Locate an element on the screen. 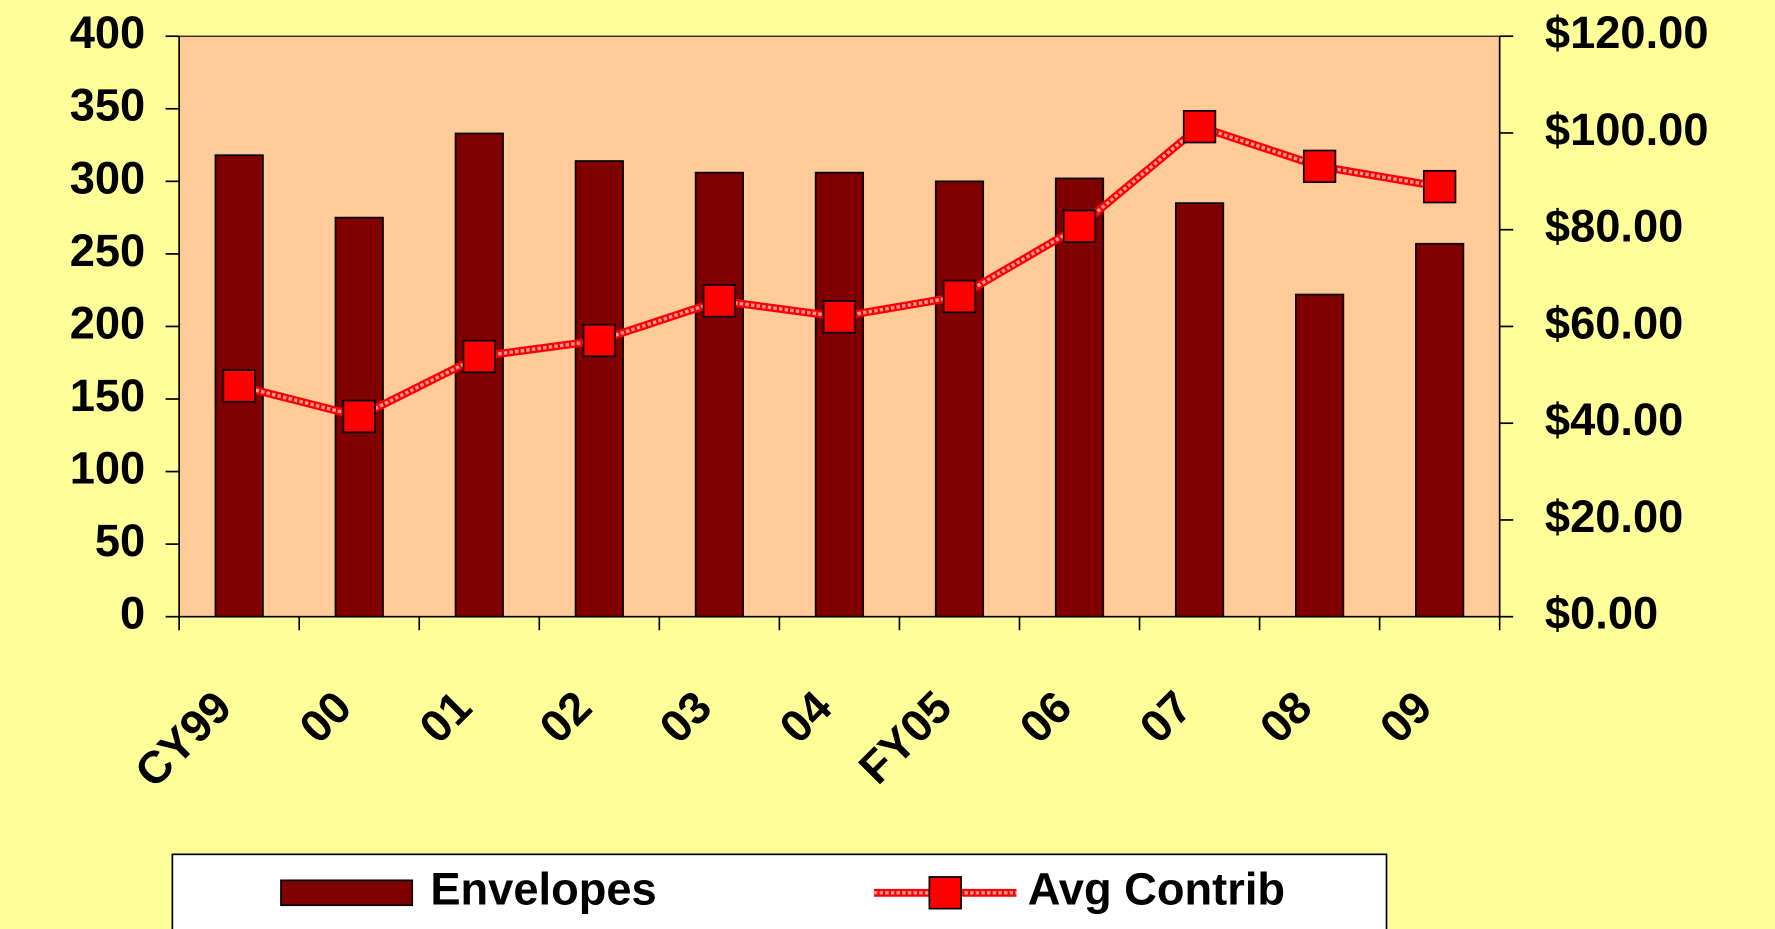  y2-tick-label: $20.00 is located at coordinates (1614, 516).